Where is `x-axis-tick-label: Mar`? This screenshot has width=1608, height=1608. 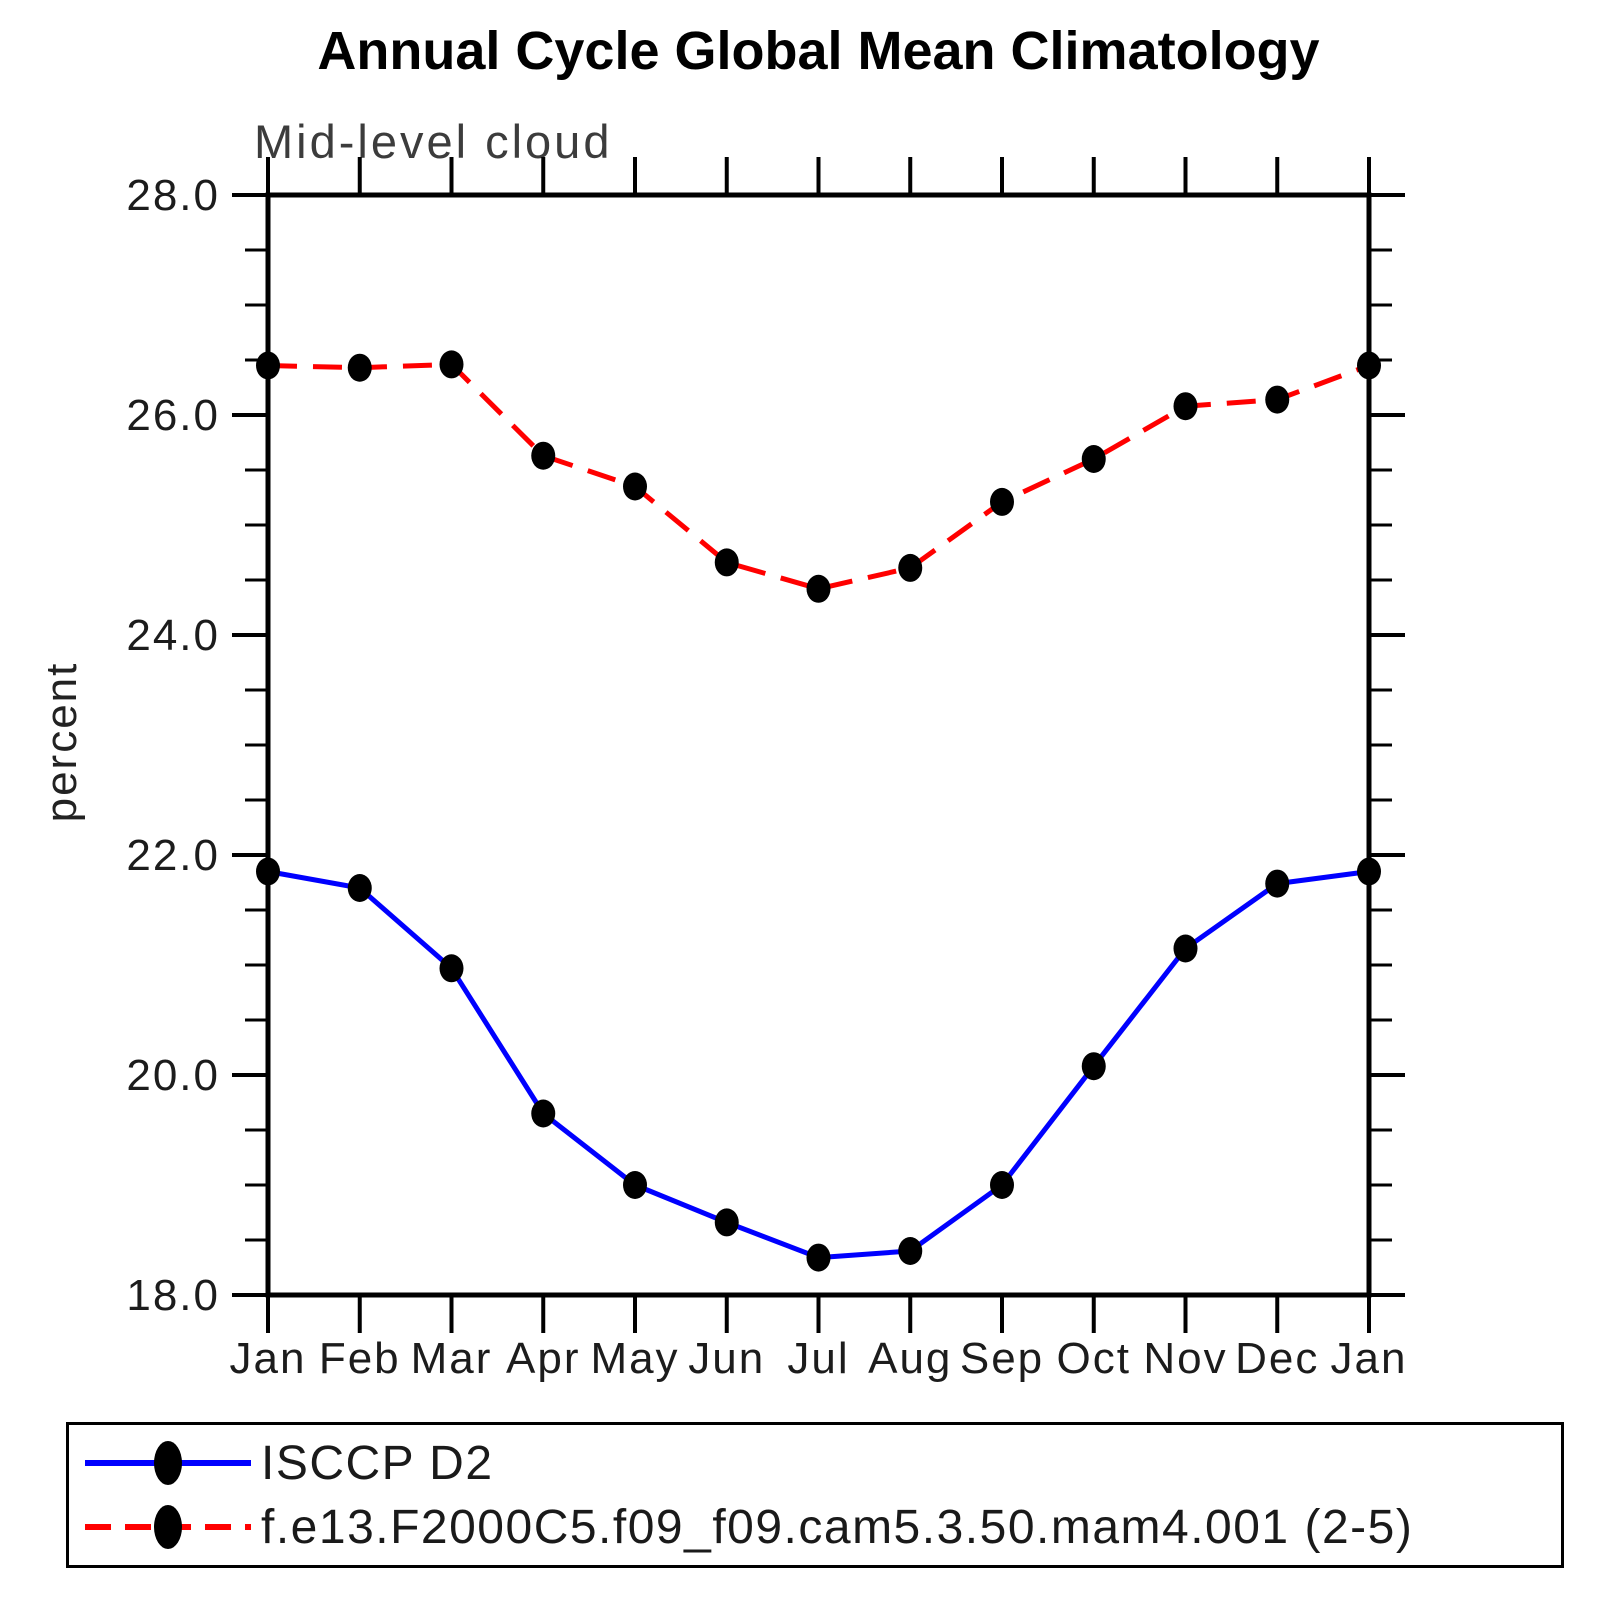 x-axis-tick-label: Mar is located at coordinates (452, 1358).